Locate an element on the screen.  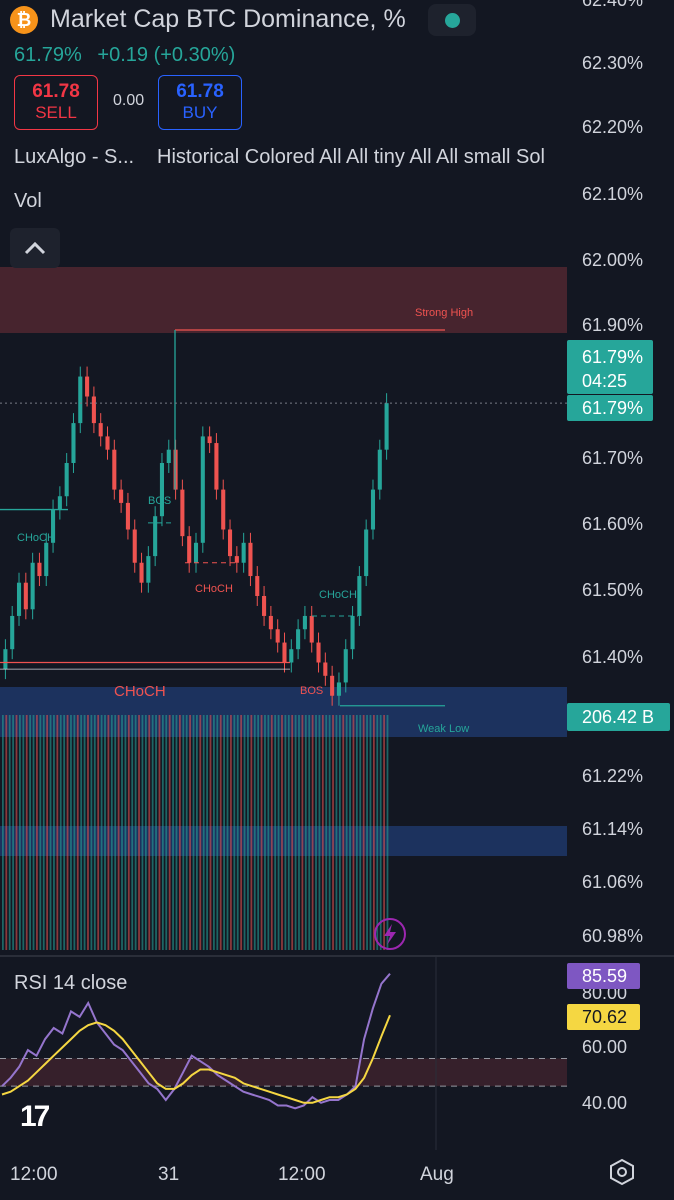
structure-label: CHoCH is located at coordinates (214, 589).